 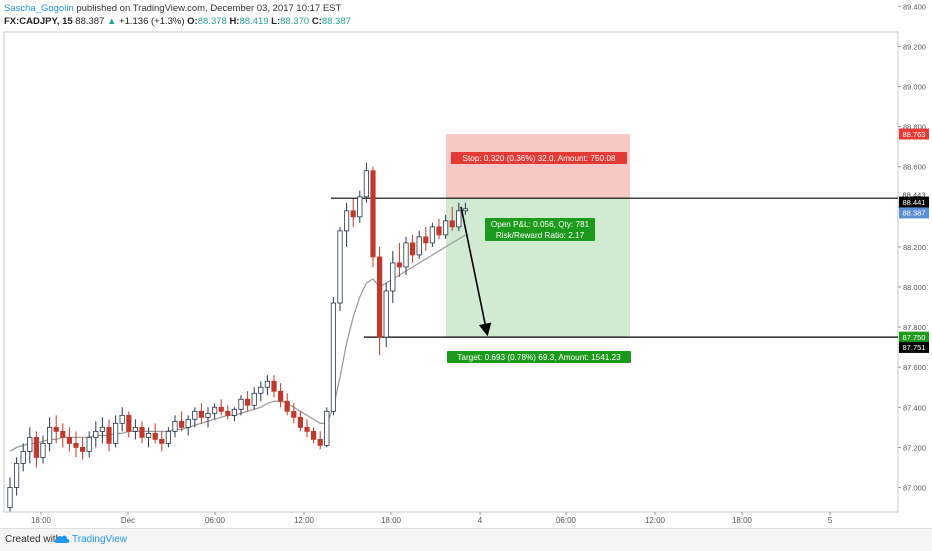 I want to click on x-tick-label: 4, so click(x=480, y=520).